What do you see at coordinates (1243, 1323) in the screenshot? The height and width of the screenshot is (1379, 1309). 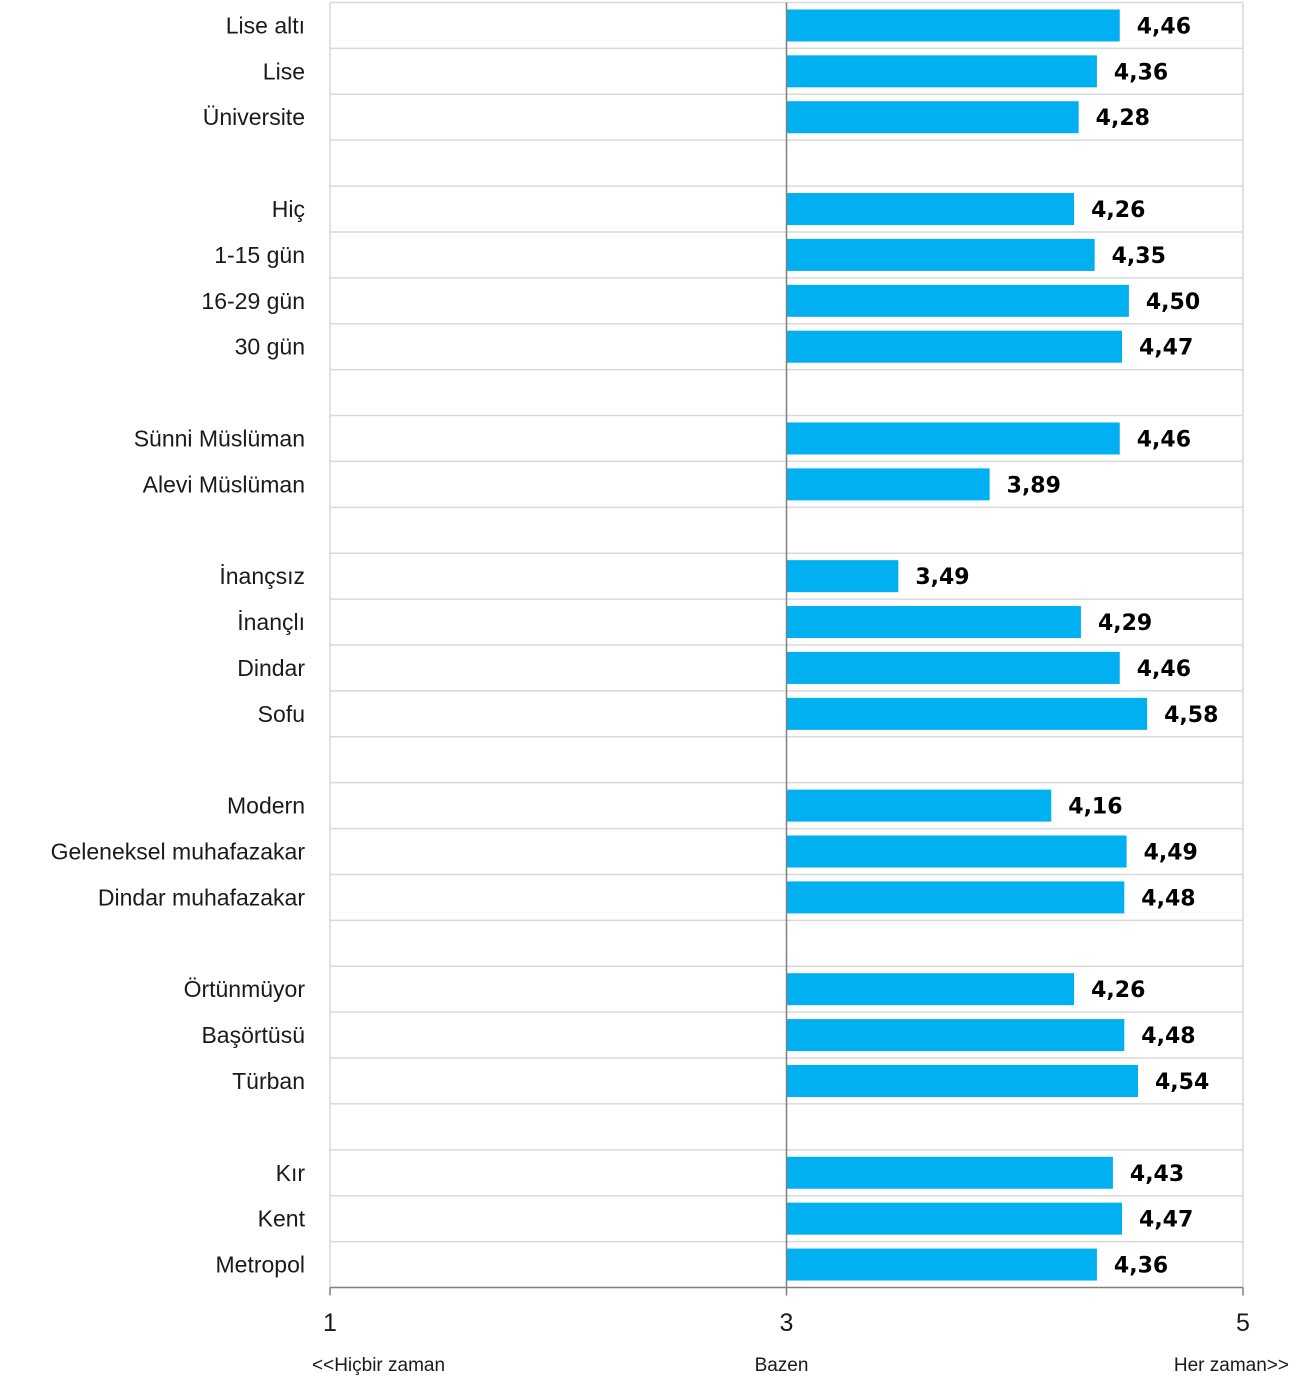 I see `x-tick-label: 5` at bounding box center [1243, 1323].